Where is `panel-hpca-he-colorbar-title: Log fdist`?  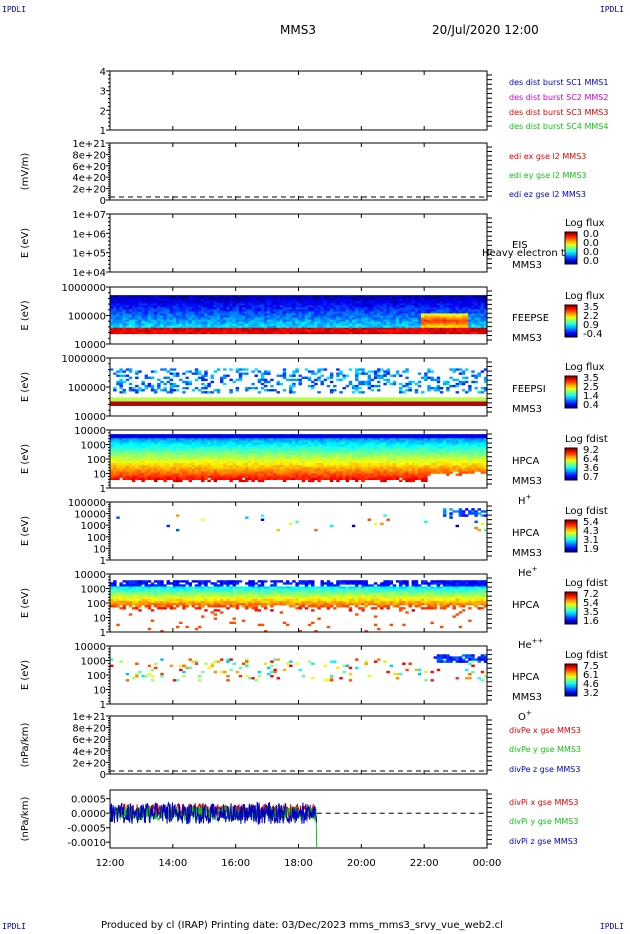
panel-hpca-he-colorbar-title: Log fdist is located at coordinates (586, 511).